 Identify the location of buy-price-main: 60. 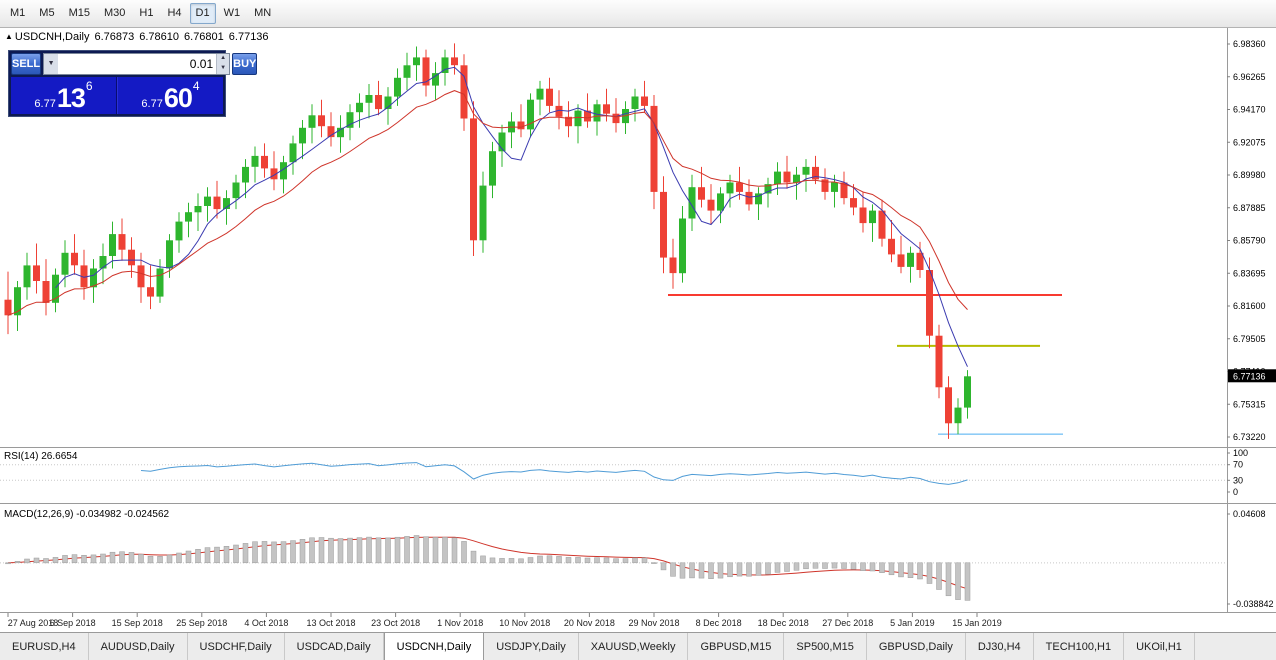
(178, 98).